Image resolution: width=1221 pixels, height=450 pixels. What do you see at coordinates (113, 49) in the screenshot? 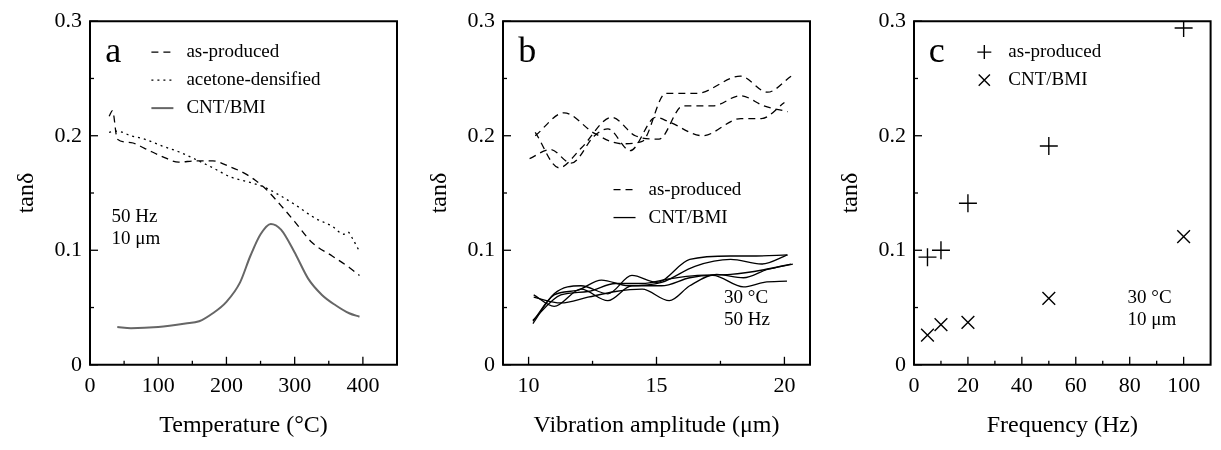
I see `chart-title: a` at bounding box center [113, 49].